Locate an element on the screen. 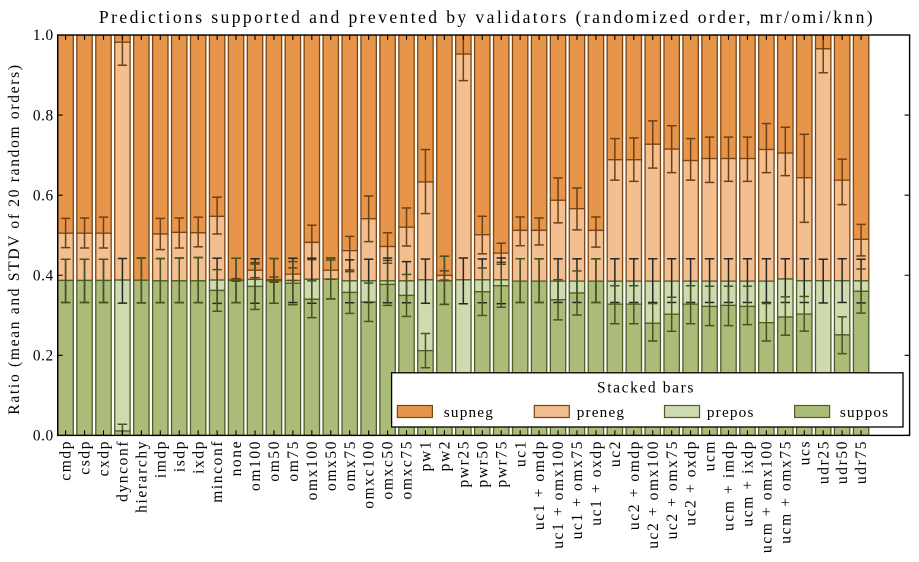 This screenshot has width=919, height=562. svg-text: 0.4 is located at coordinates (43, 275).